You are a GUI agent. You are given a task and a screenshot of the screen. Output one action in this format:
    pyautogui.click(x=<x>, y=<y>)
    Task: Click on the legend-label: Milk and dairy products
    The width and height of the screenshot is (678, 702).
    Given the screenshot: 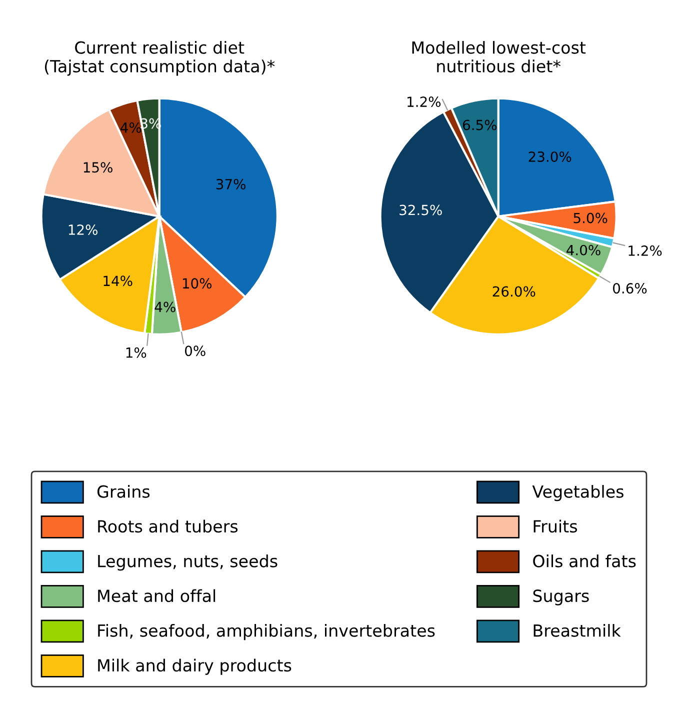 What is the action you would take?
    pyautogui.click(x=195, y=666)
    